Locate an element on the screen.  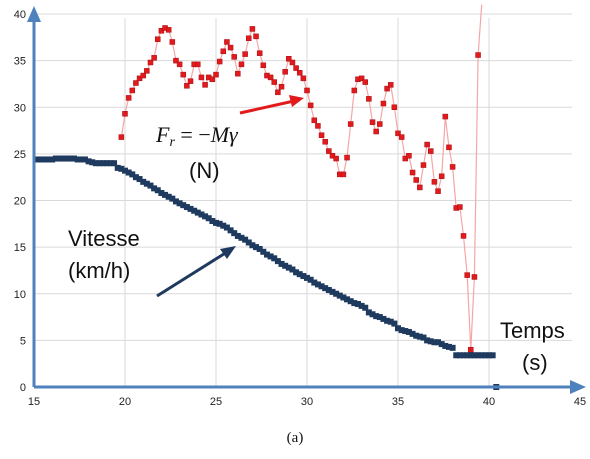
x-tick-label: 15 is located at coordinates (34, 402).